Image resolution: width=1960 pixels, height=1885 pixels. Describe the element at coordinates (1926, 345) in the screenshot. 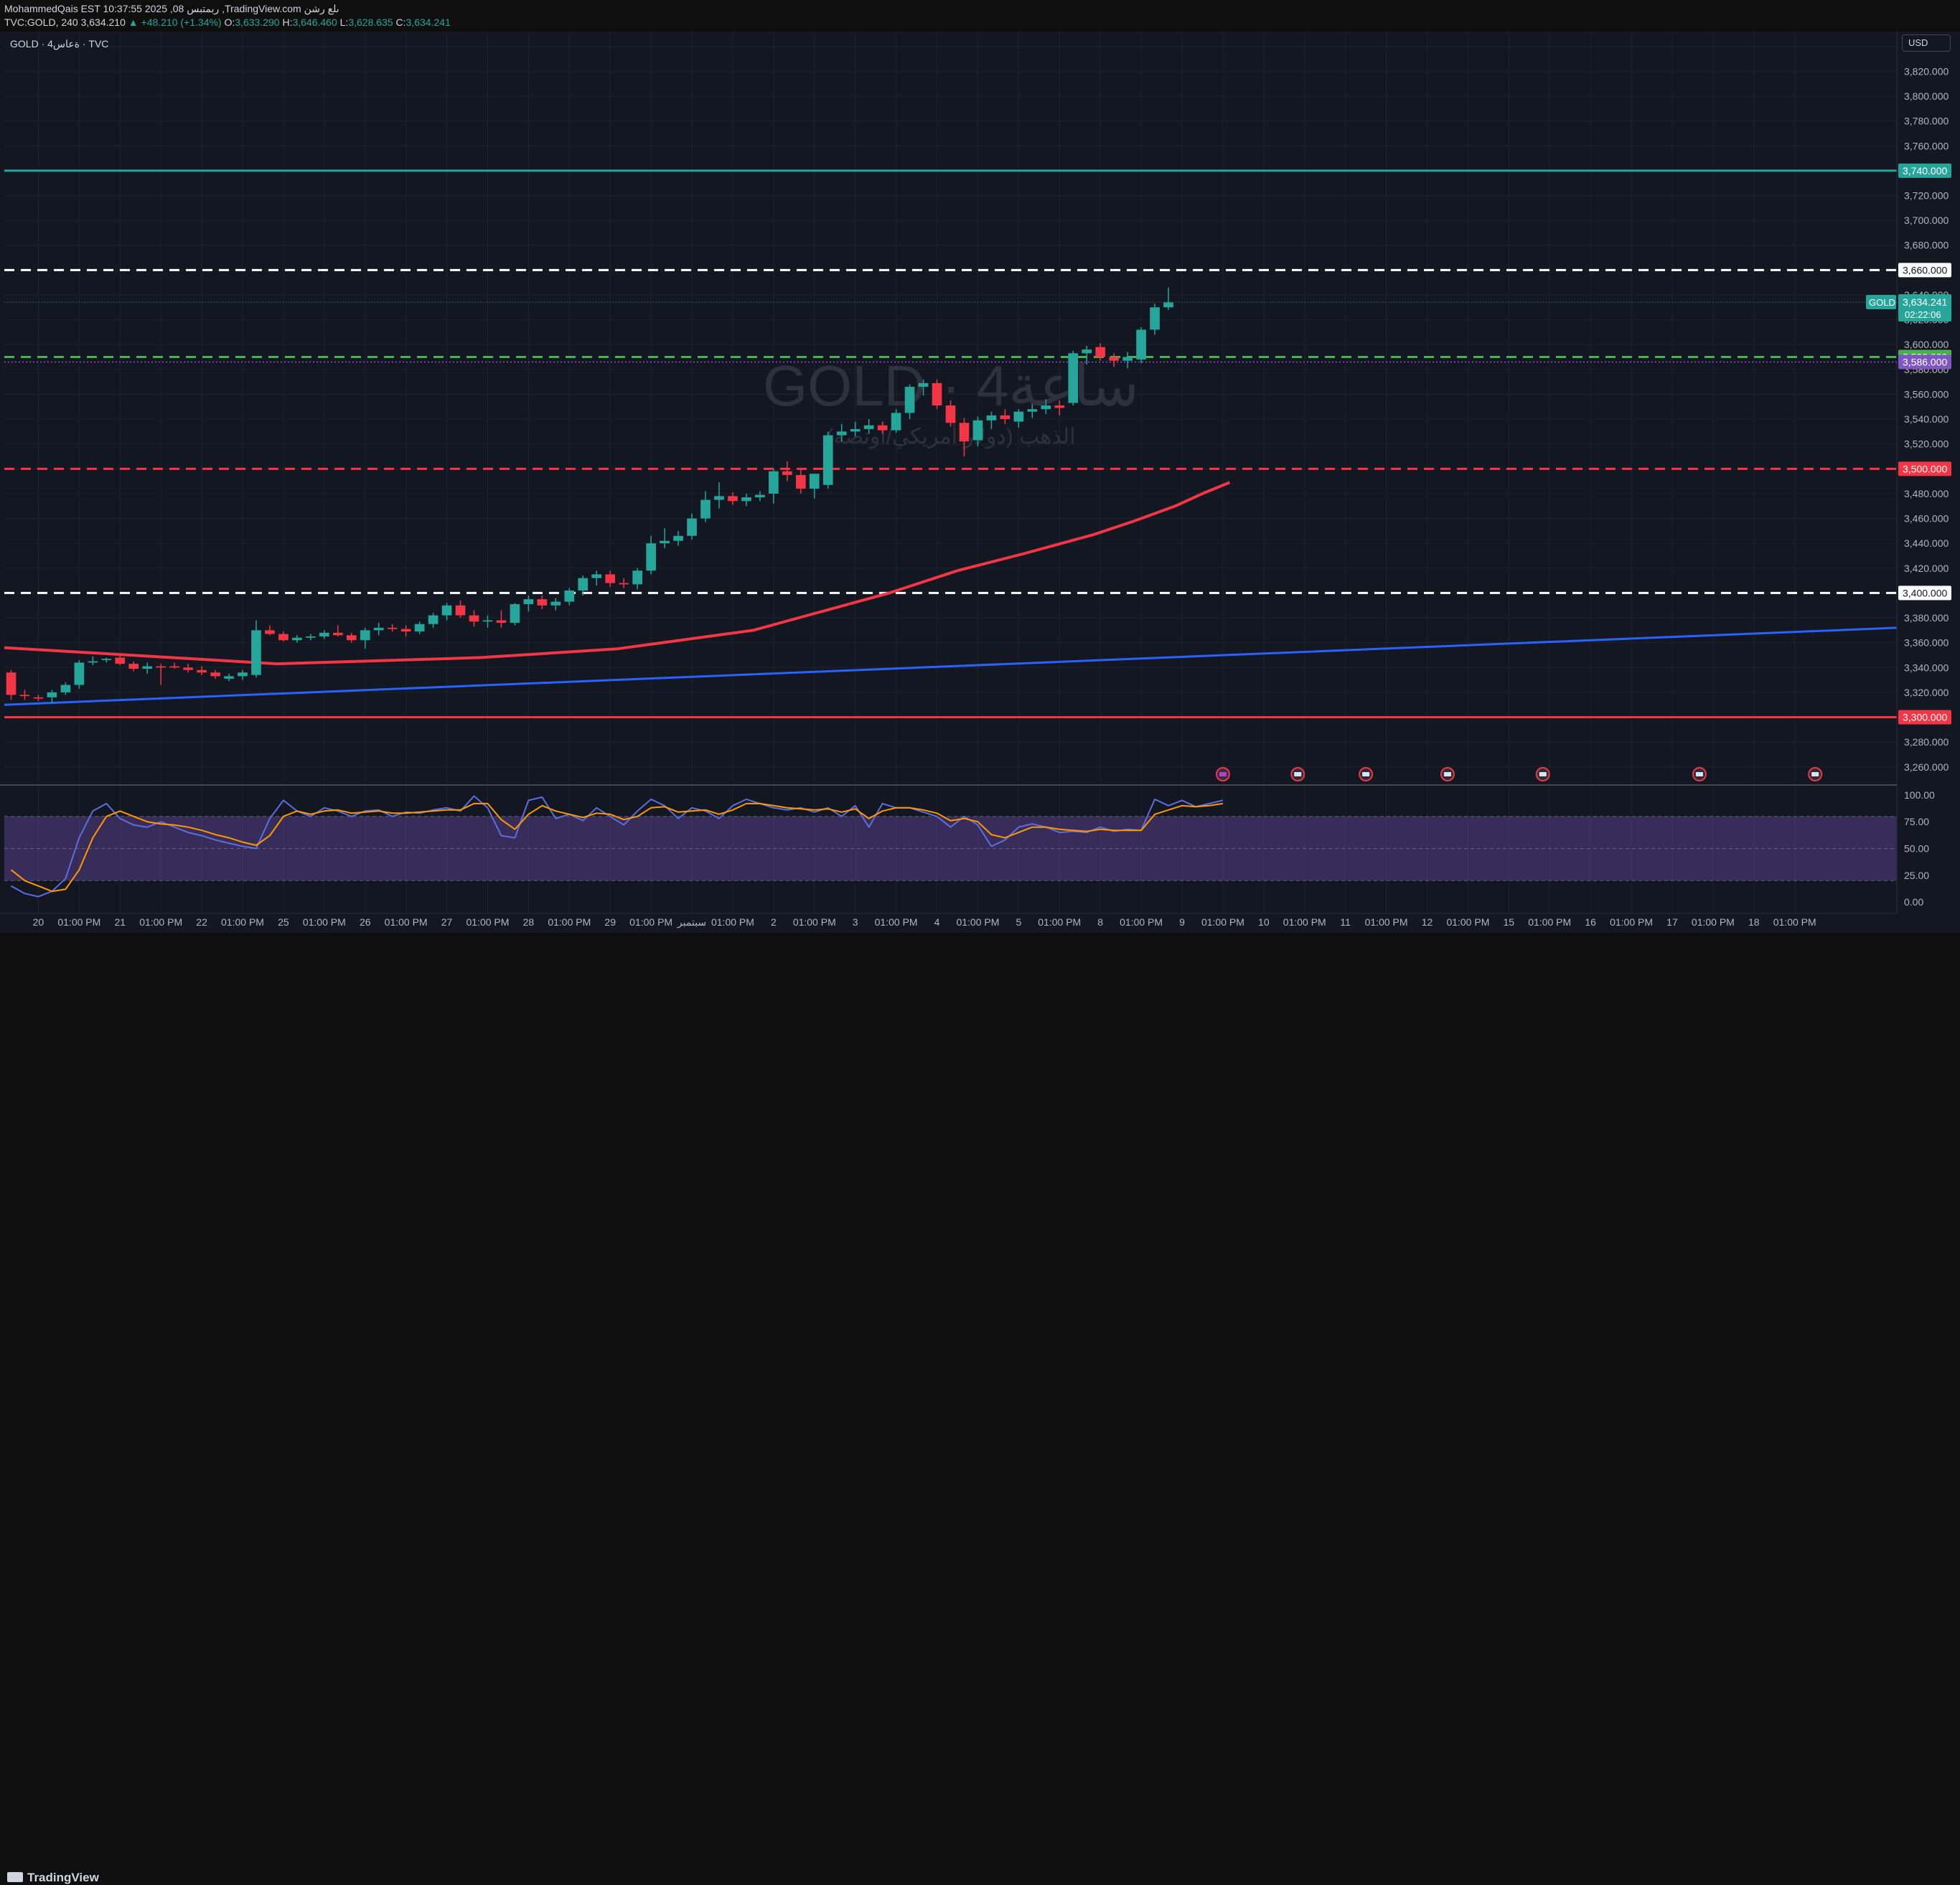

I see `price-tick: 3,600.000` at that location.